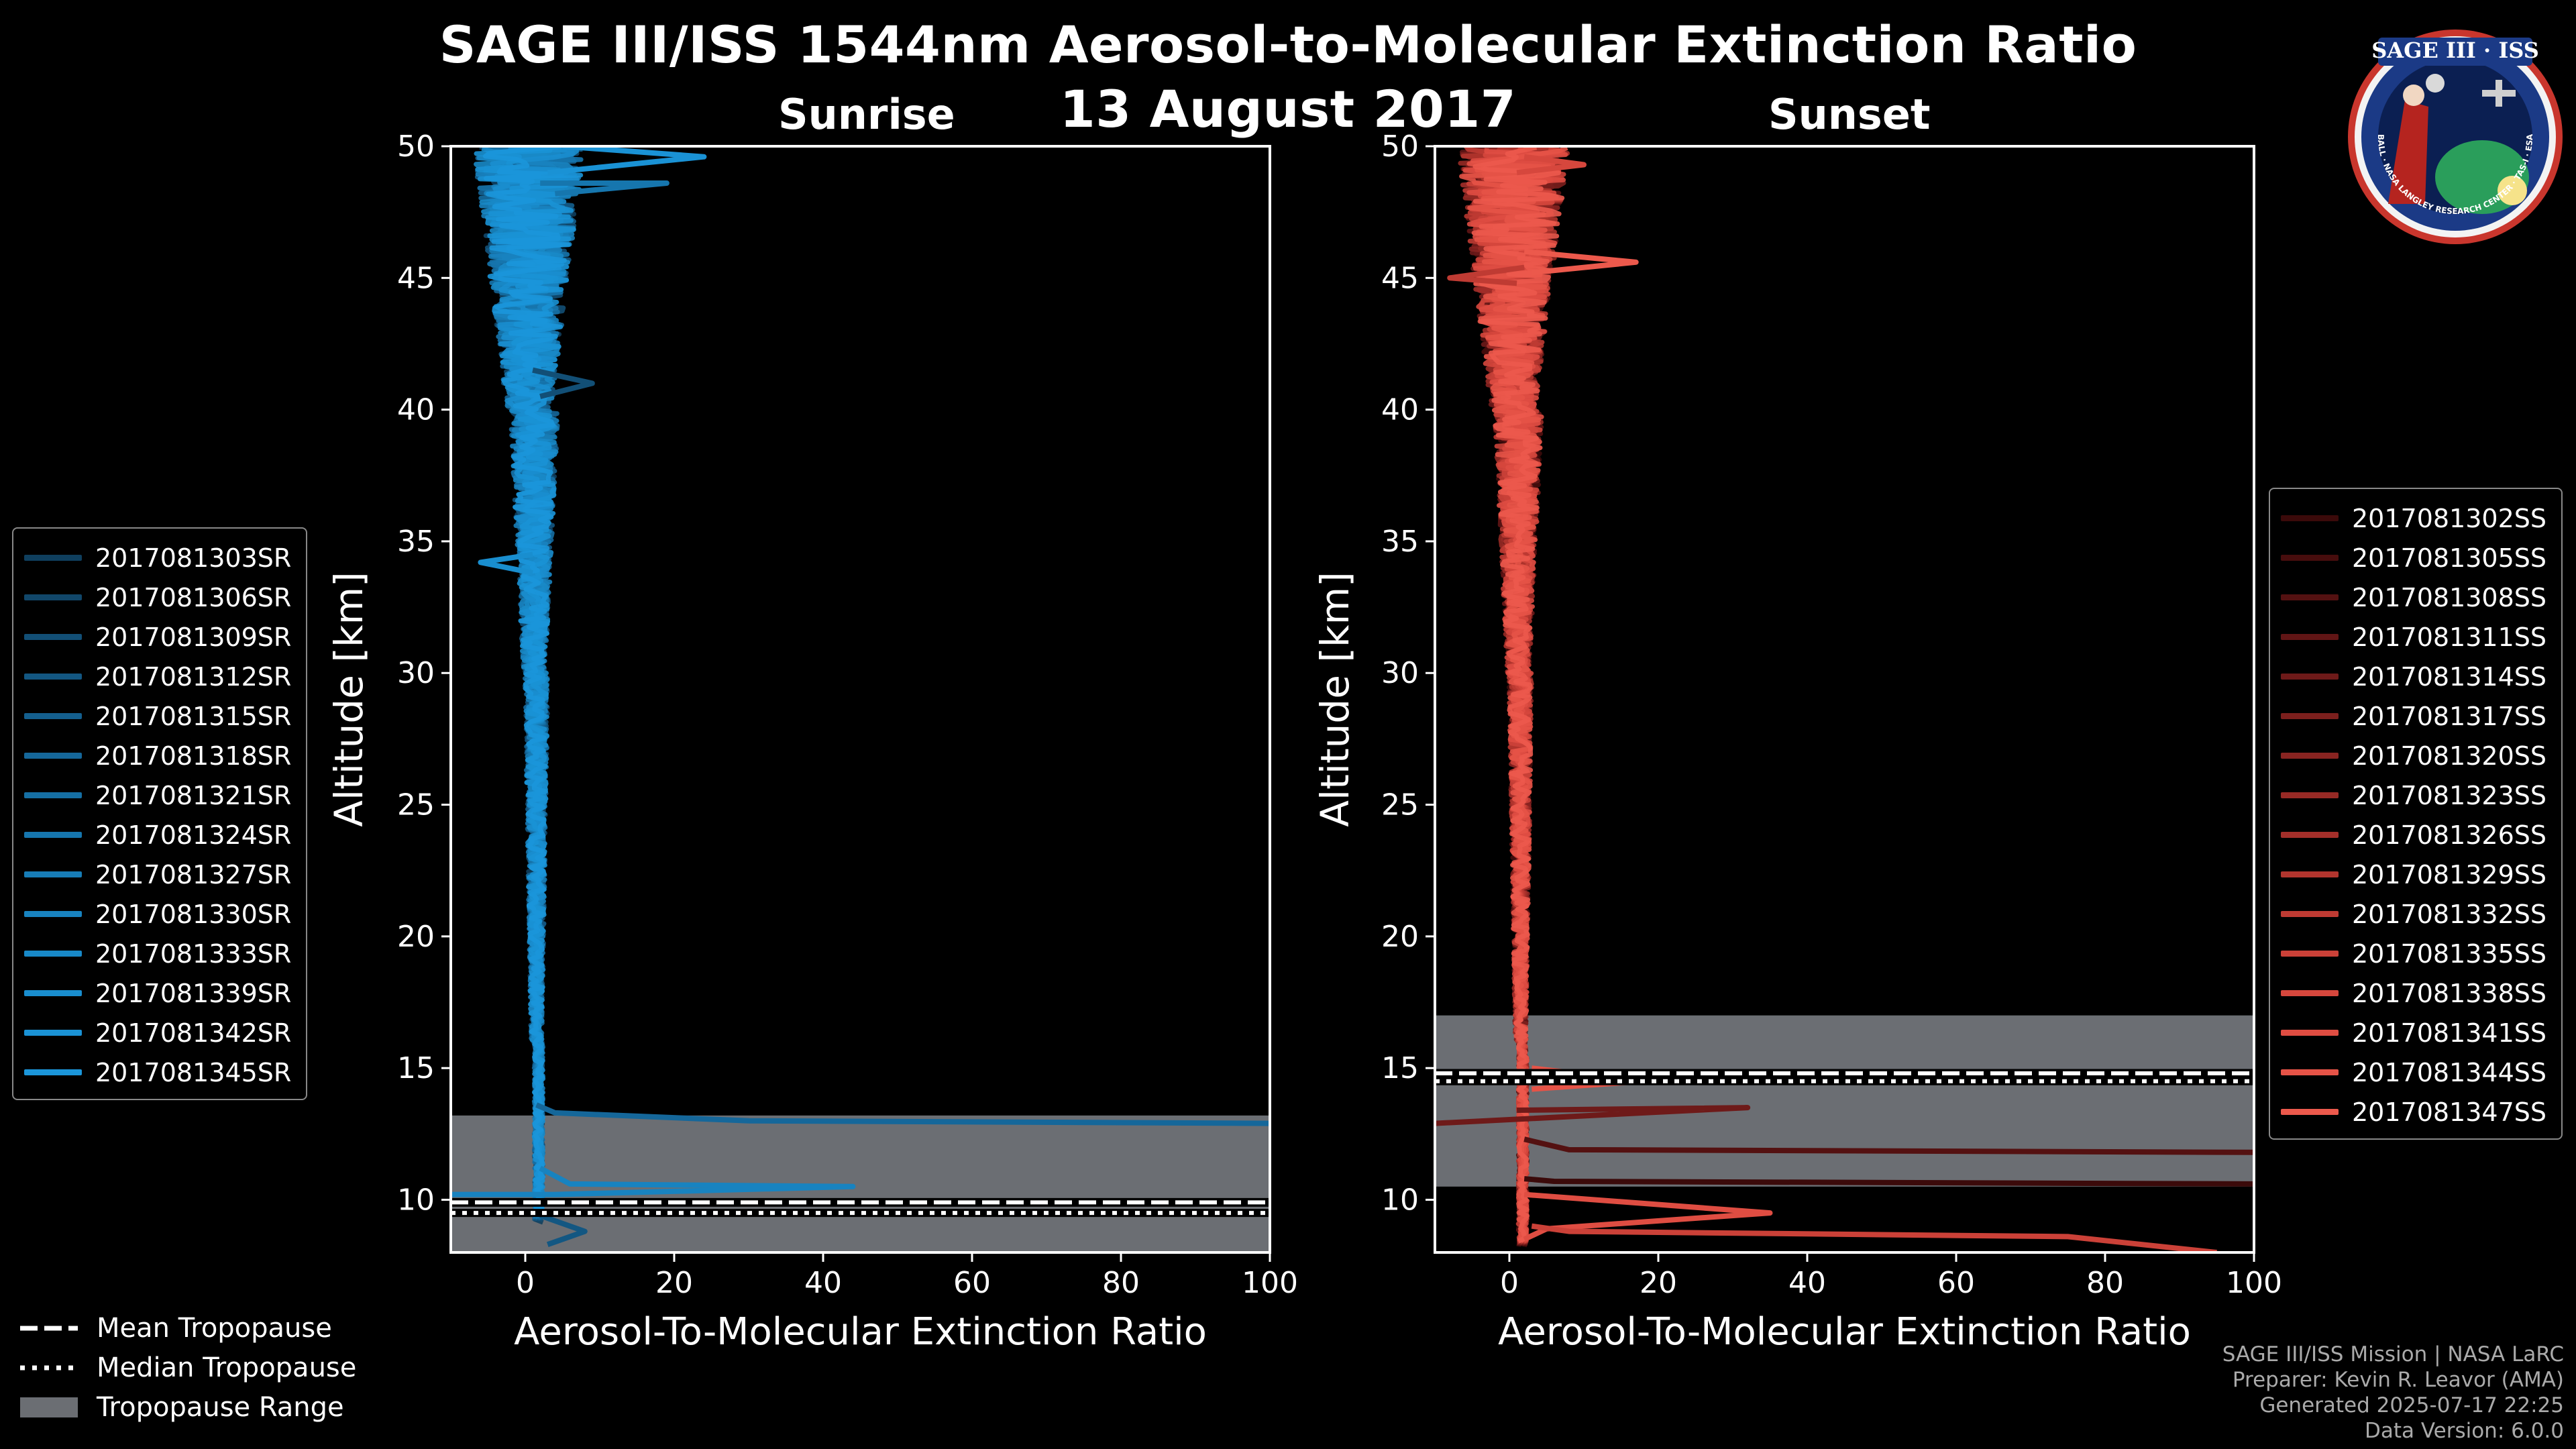 The width and height of the screenshot is (2576, 1449). What do you see at coordinates (214, 1328) in the screenshot?
I see `legend-mean-label: Mean Tropopause` at bounding box center [214, 1328].